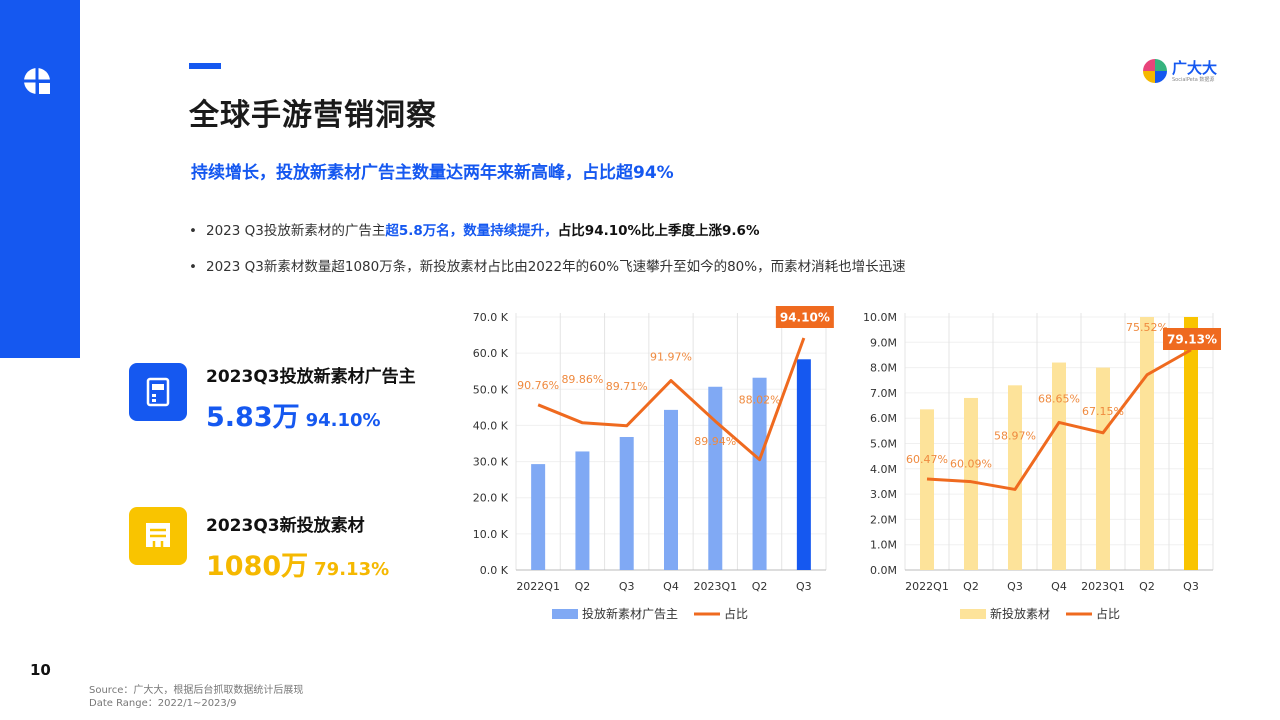 The height and width of the screenshot is (720, 1280). I want to click on legend-label: 投放新素材广告主, so click(630, 613).